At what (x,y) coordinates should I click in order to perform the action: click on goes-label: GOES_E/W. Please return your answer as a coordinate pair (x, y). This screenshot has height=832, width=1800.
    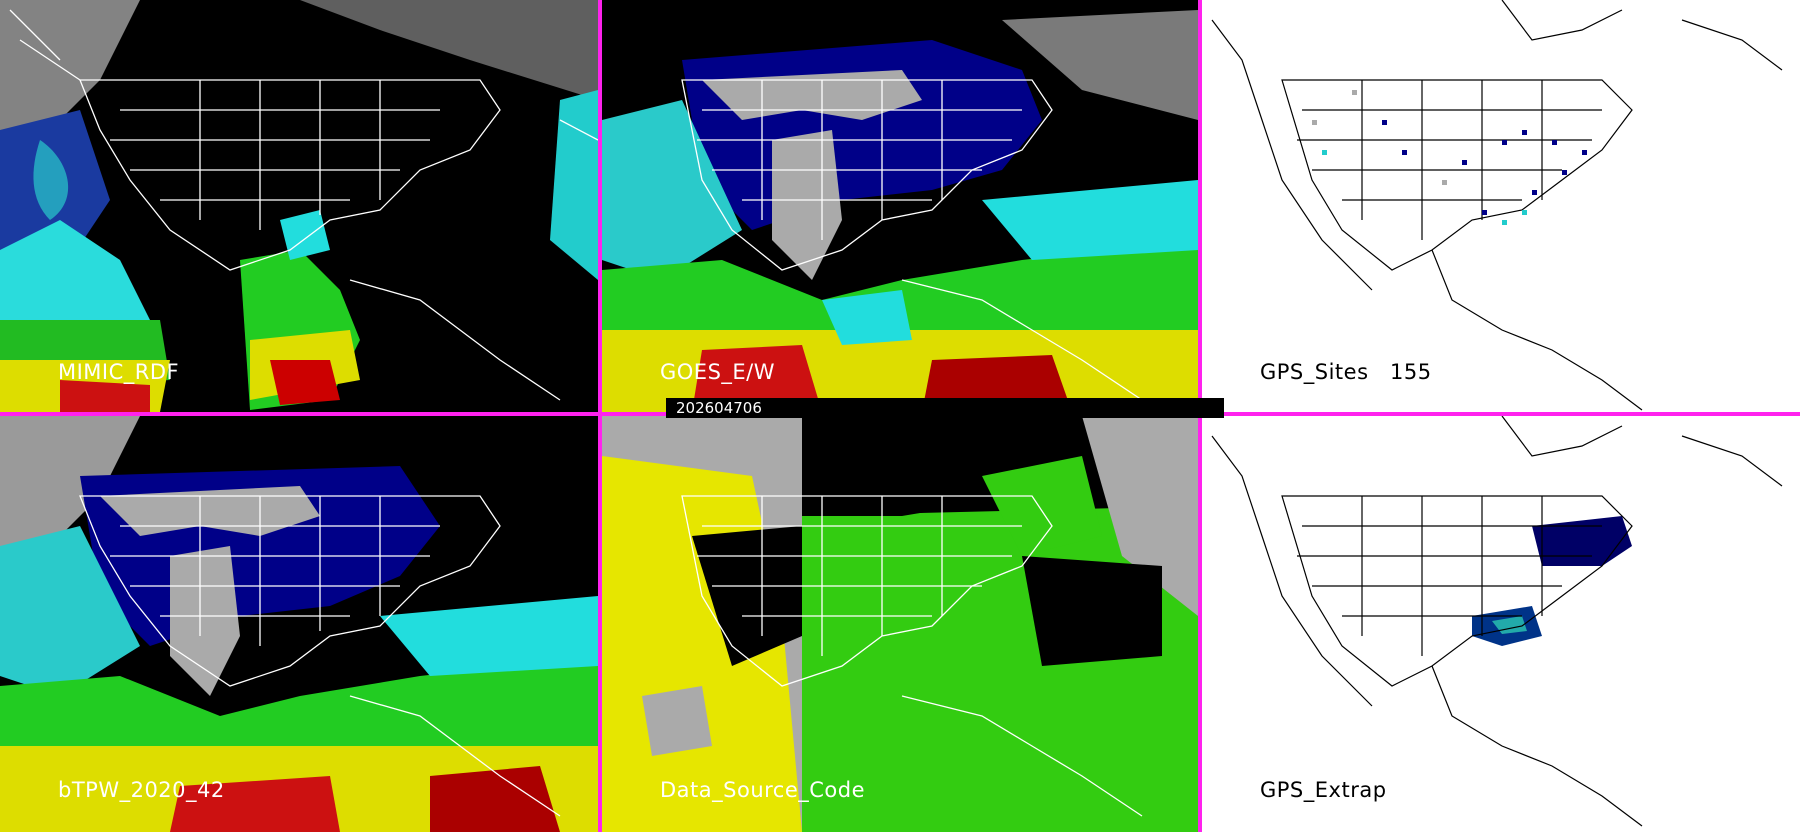
    Looking at the image, I should click on (718, 372).